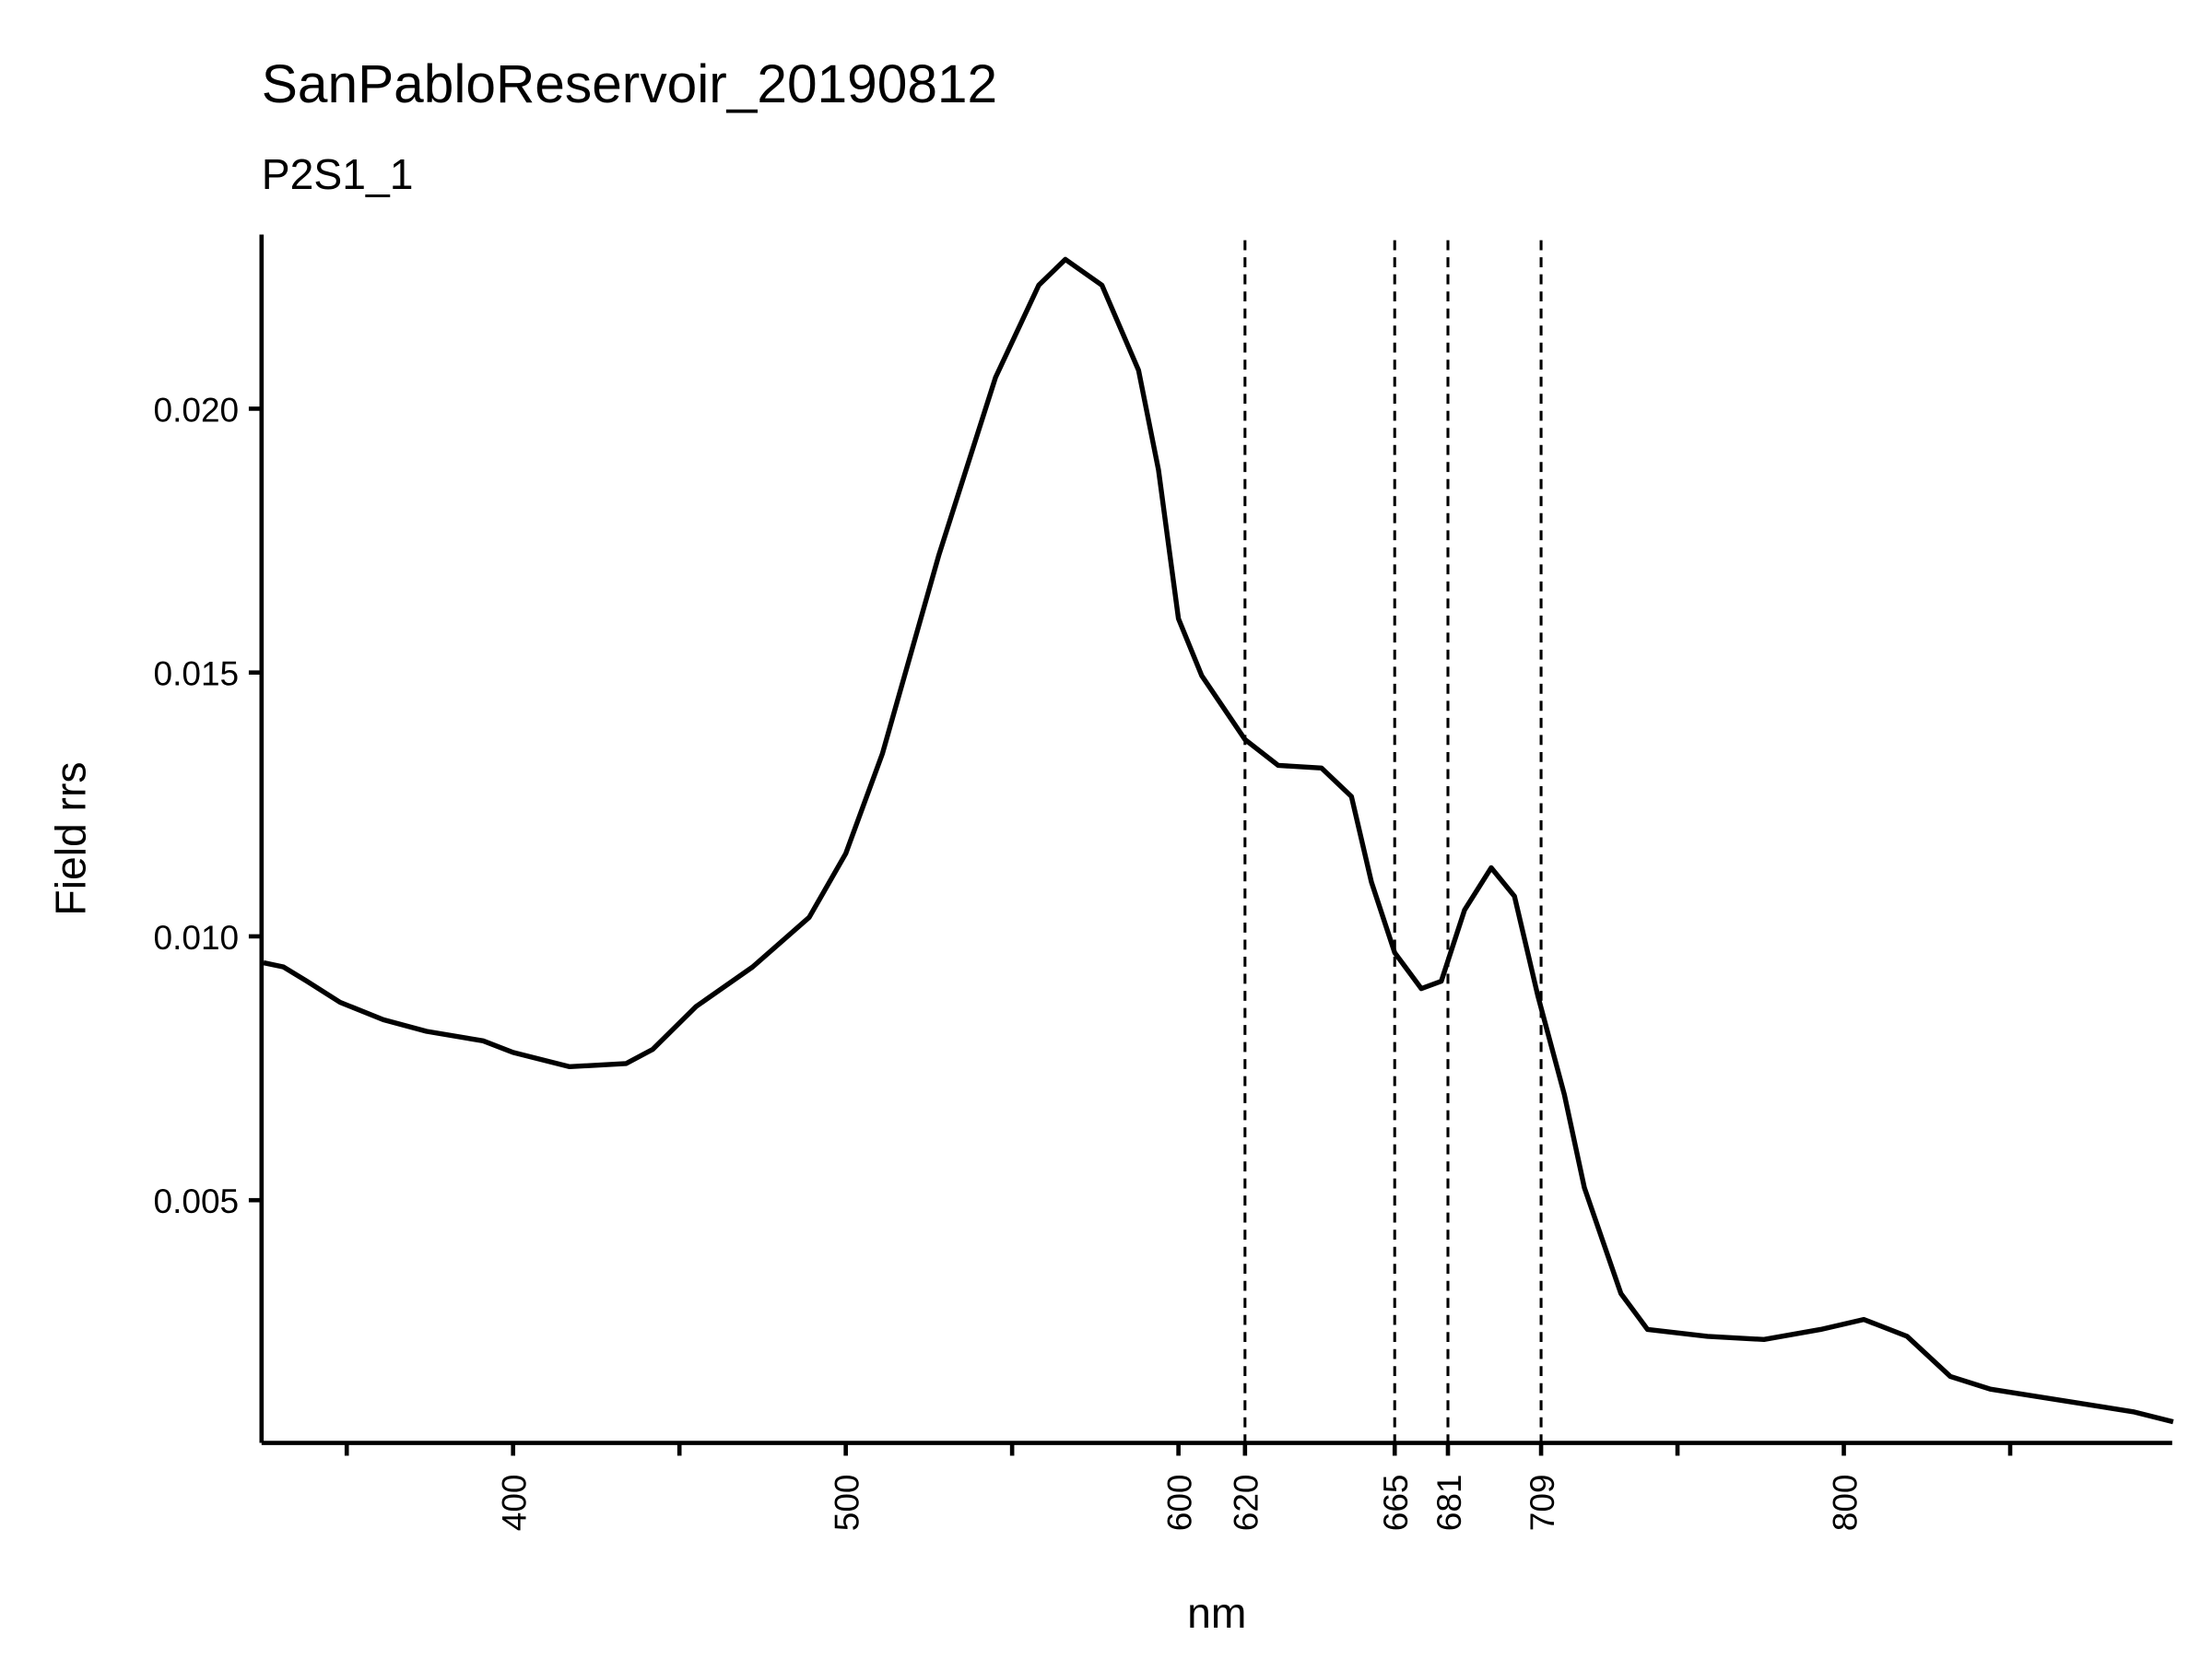 The width and height of the screenshot is (2212, 1659). What do you see at coordinates (514, 1502) in the screenshot?
I see `x-tick-label: 400` at bounding box center [514, 1502].